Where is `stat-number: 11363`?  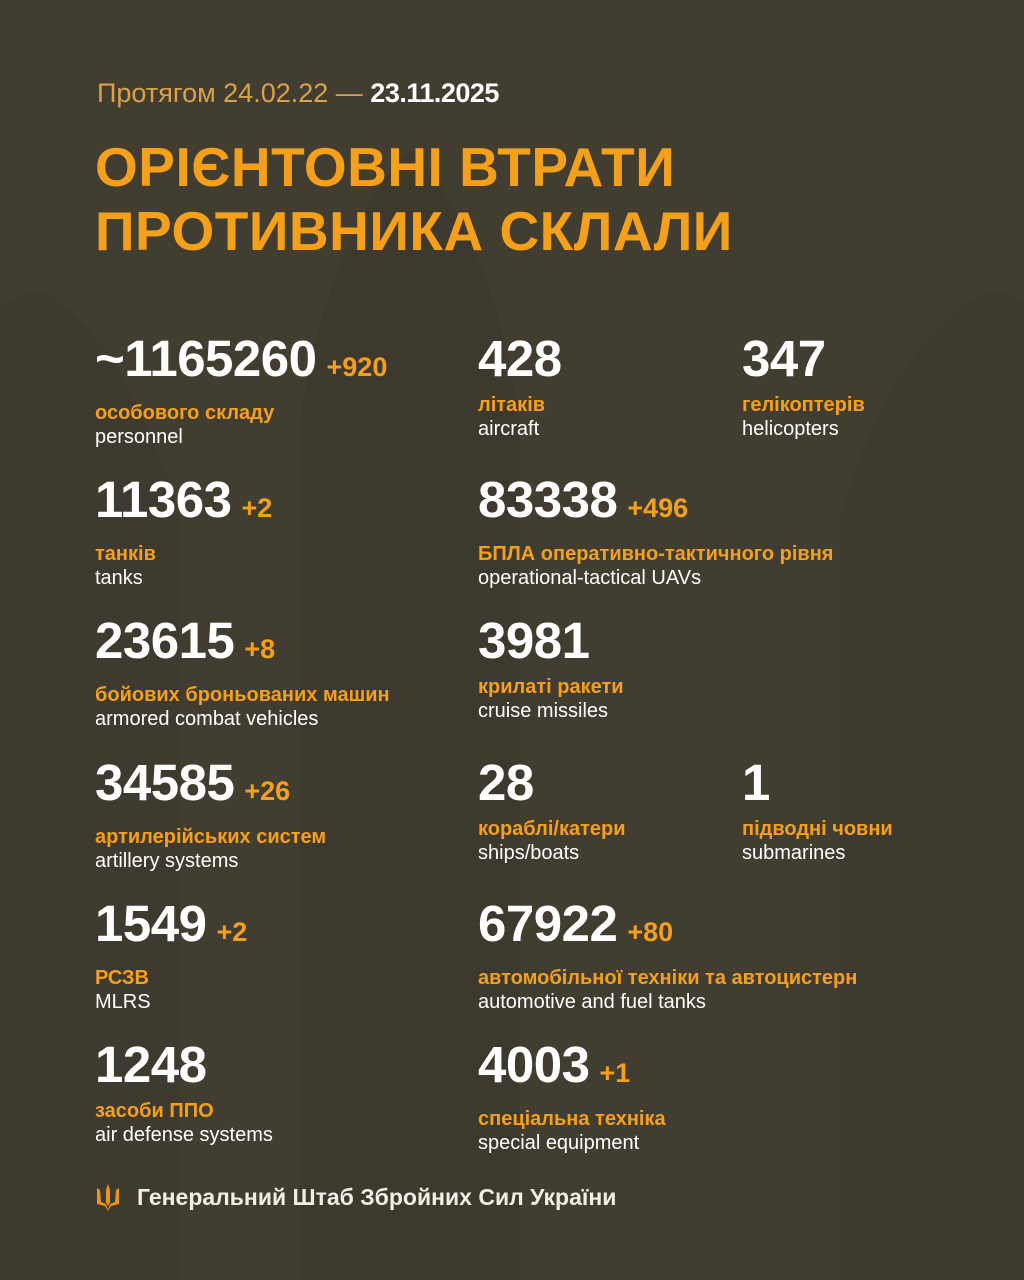 stat-number: 11363 is located at coordinates (163, 499).